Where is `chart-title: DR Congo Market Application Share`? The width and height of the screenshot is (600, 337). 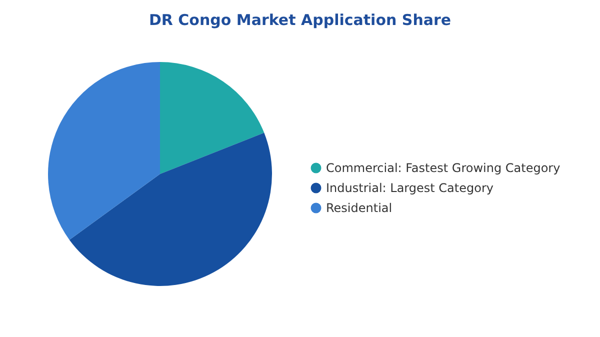 chart-title: DR Congo Market Application Share is located at coordinates (300, 20).